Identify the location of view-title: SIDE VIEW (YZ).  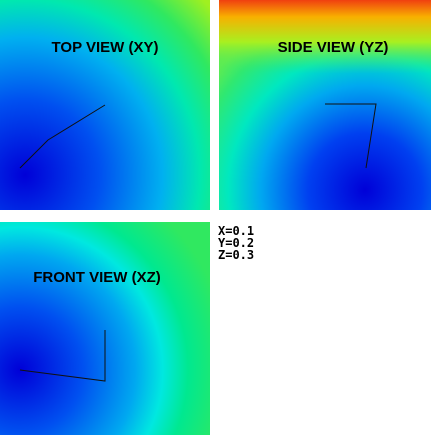
(333, 47).